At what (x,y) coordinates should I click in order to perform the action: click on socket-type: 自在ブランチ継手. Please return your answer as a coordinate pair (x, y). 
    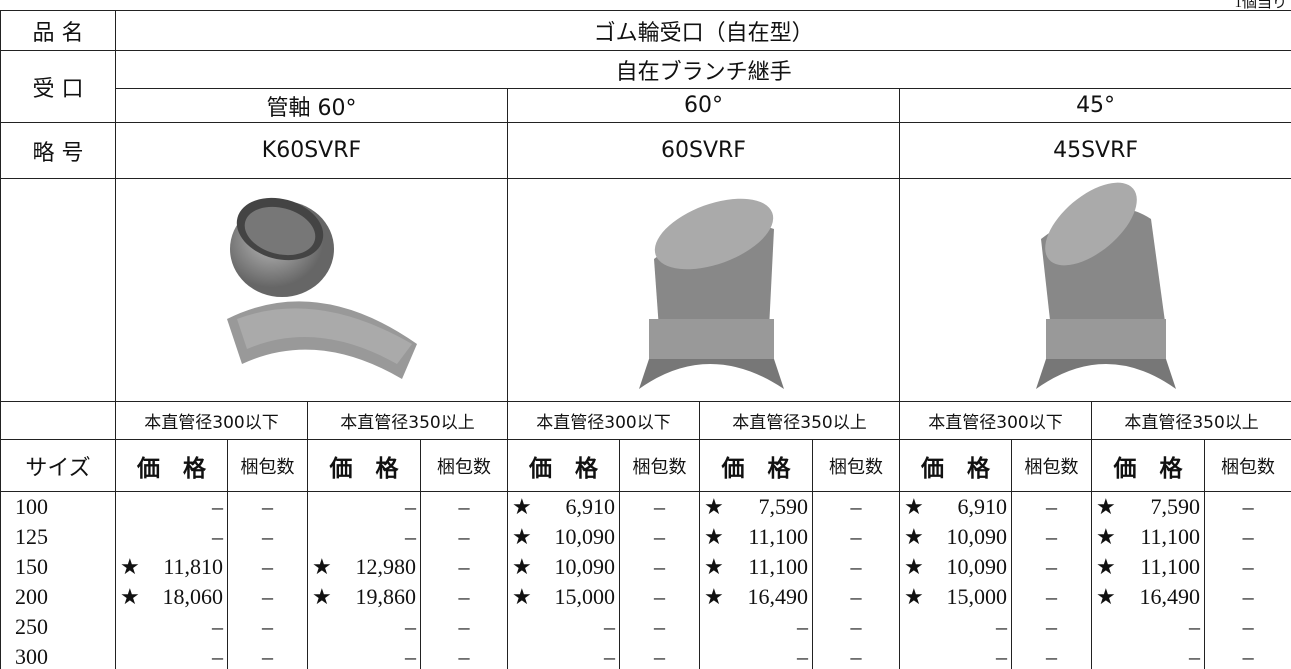
    Looking at the image, I should click on (702, 69).